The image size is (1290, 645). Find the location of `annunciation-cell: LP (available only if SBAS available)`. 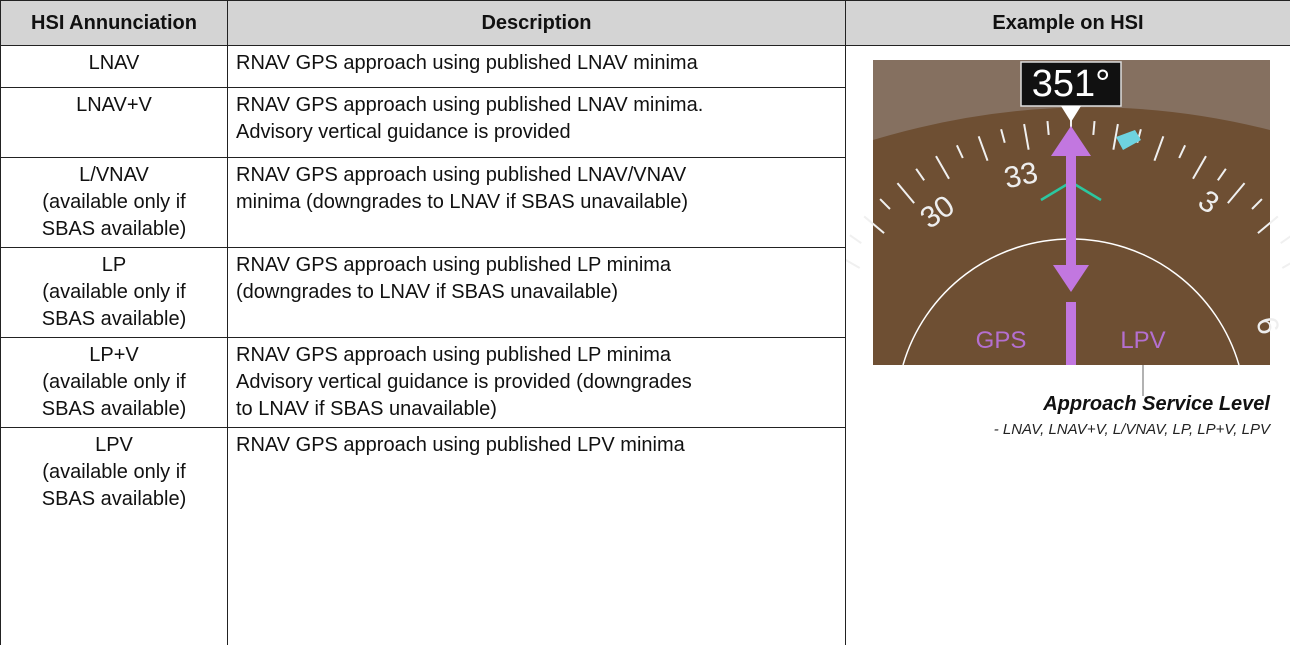

annunciation-cell: LP (available only if SBAS available) is located at coordinates (114, 292).